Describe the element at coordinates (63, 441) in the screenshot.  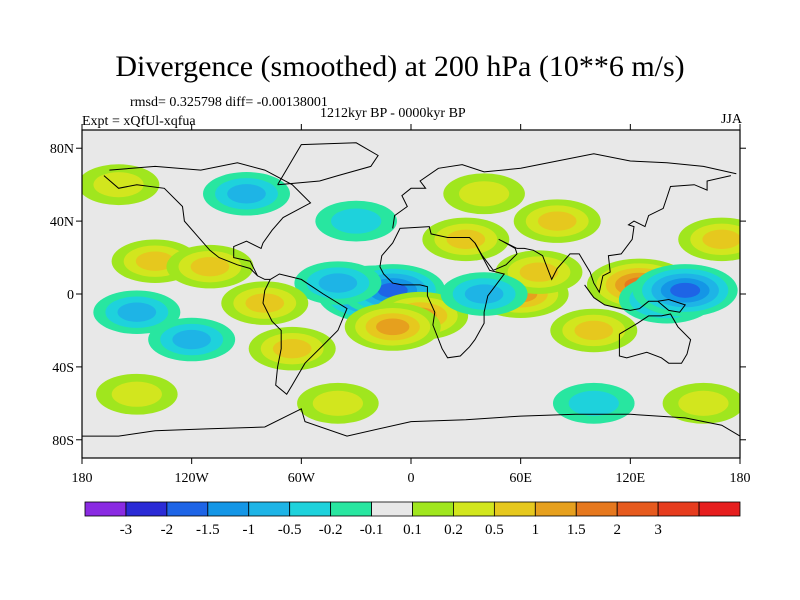
I see `lat-label: 80S` at that location.